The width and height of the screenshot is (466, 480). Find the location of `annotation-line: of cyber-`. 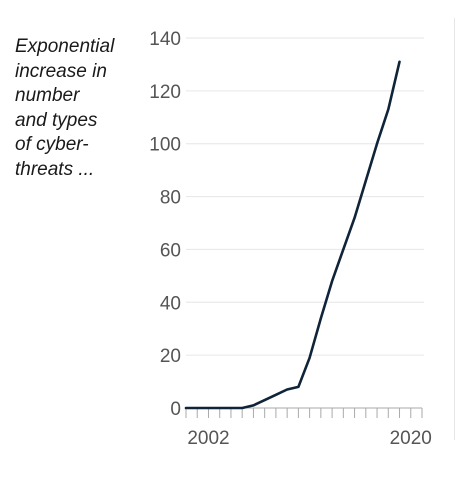

annotation-line: of cyber- is located at coordinates (52, 144).